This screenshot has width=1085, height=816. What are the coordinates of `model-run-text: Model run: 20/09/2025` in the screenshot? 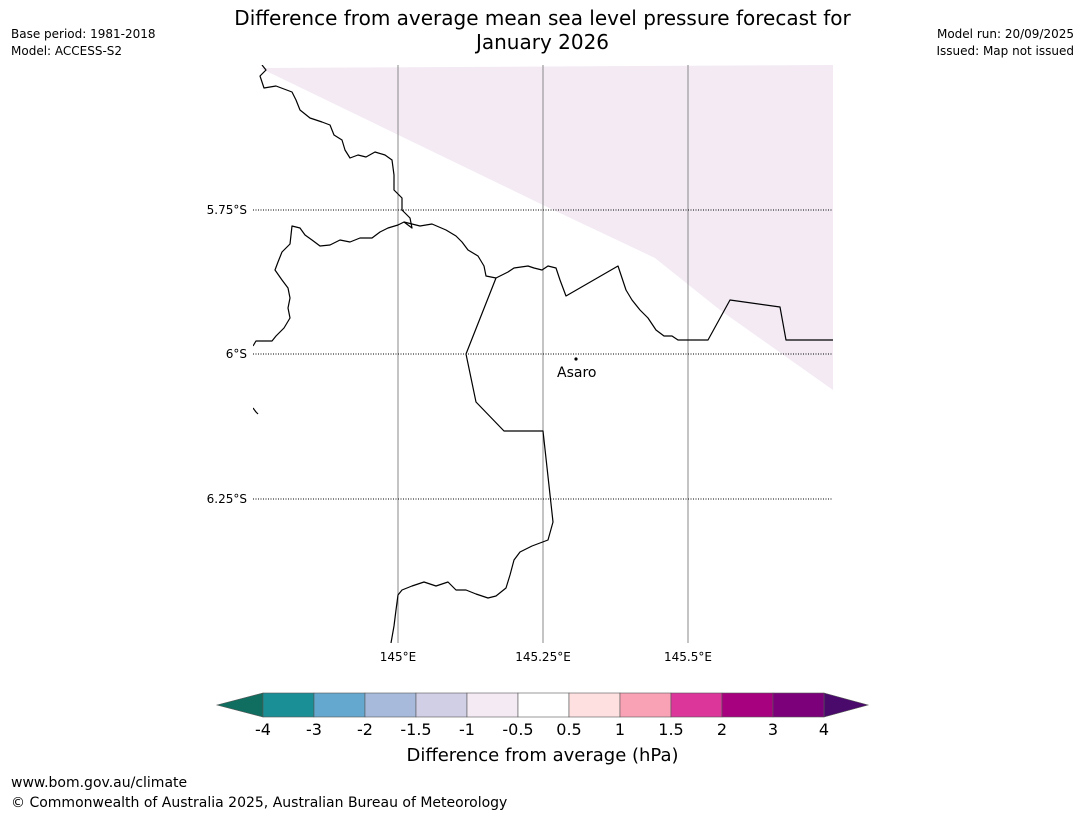 It's located at (1005, 34).